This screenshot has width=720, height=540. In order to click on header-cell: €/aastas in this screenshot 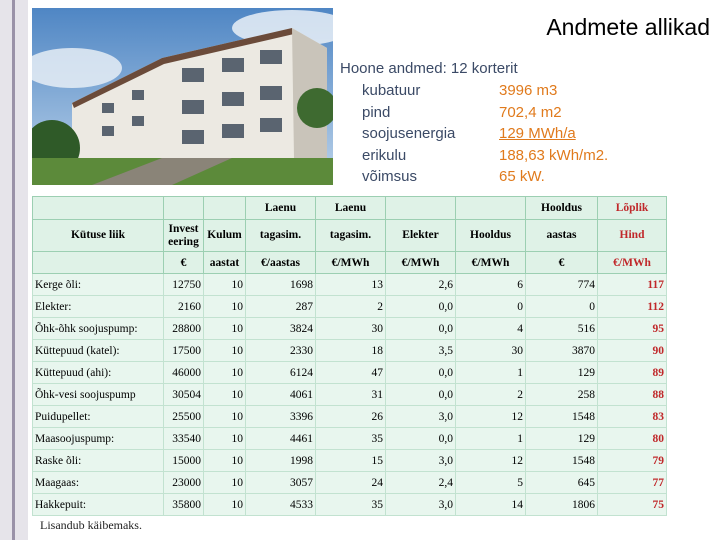, I will do `click(280, 262)`.